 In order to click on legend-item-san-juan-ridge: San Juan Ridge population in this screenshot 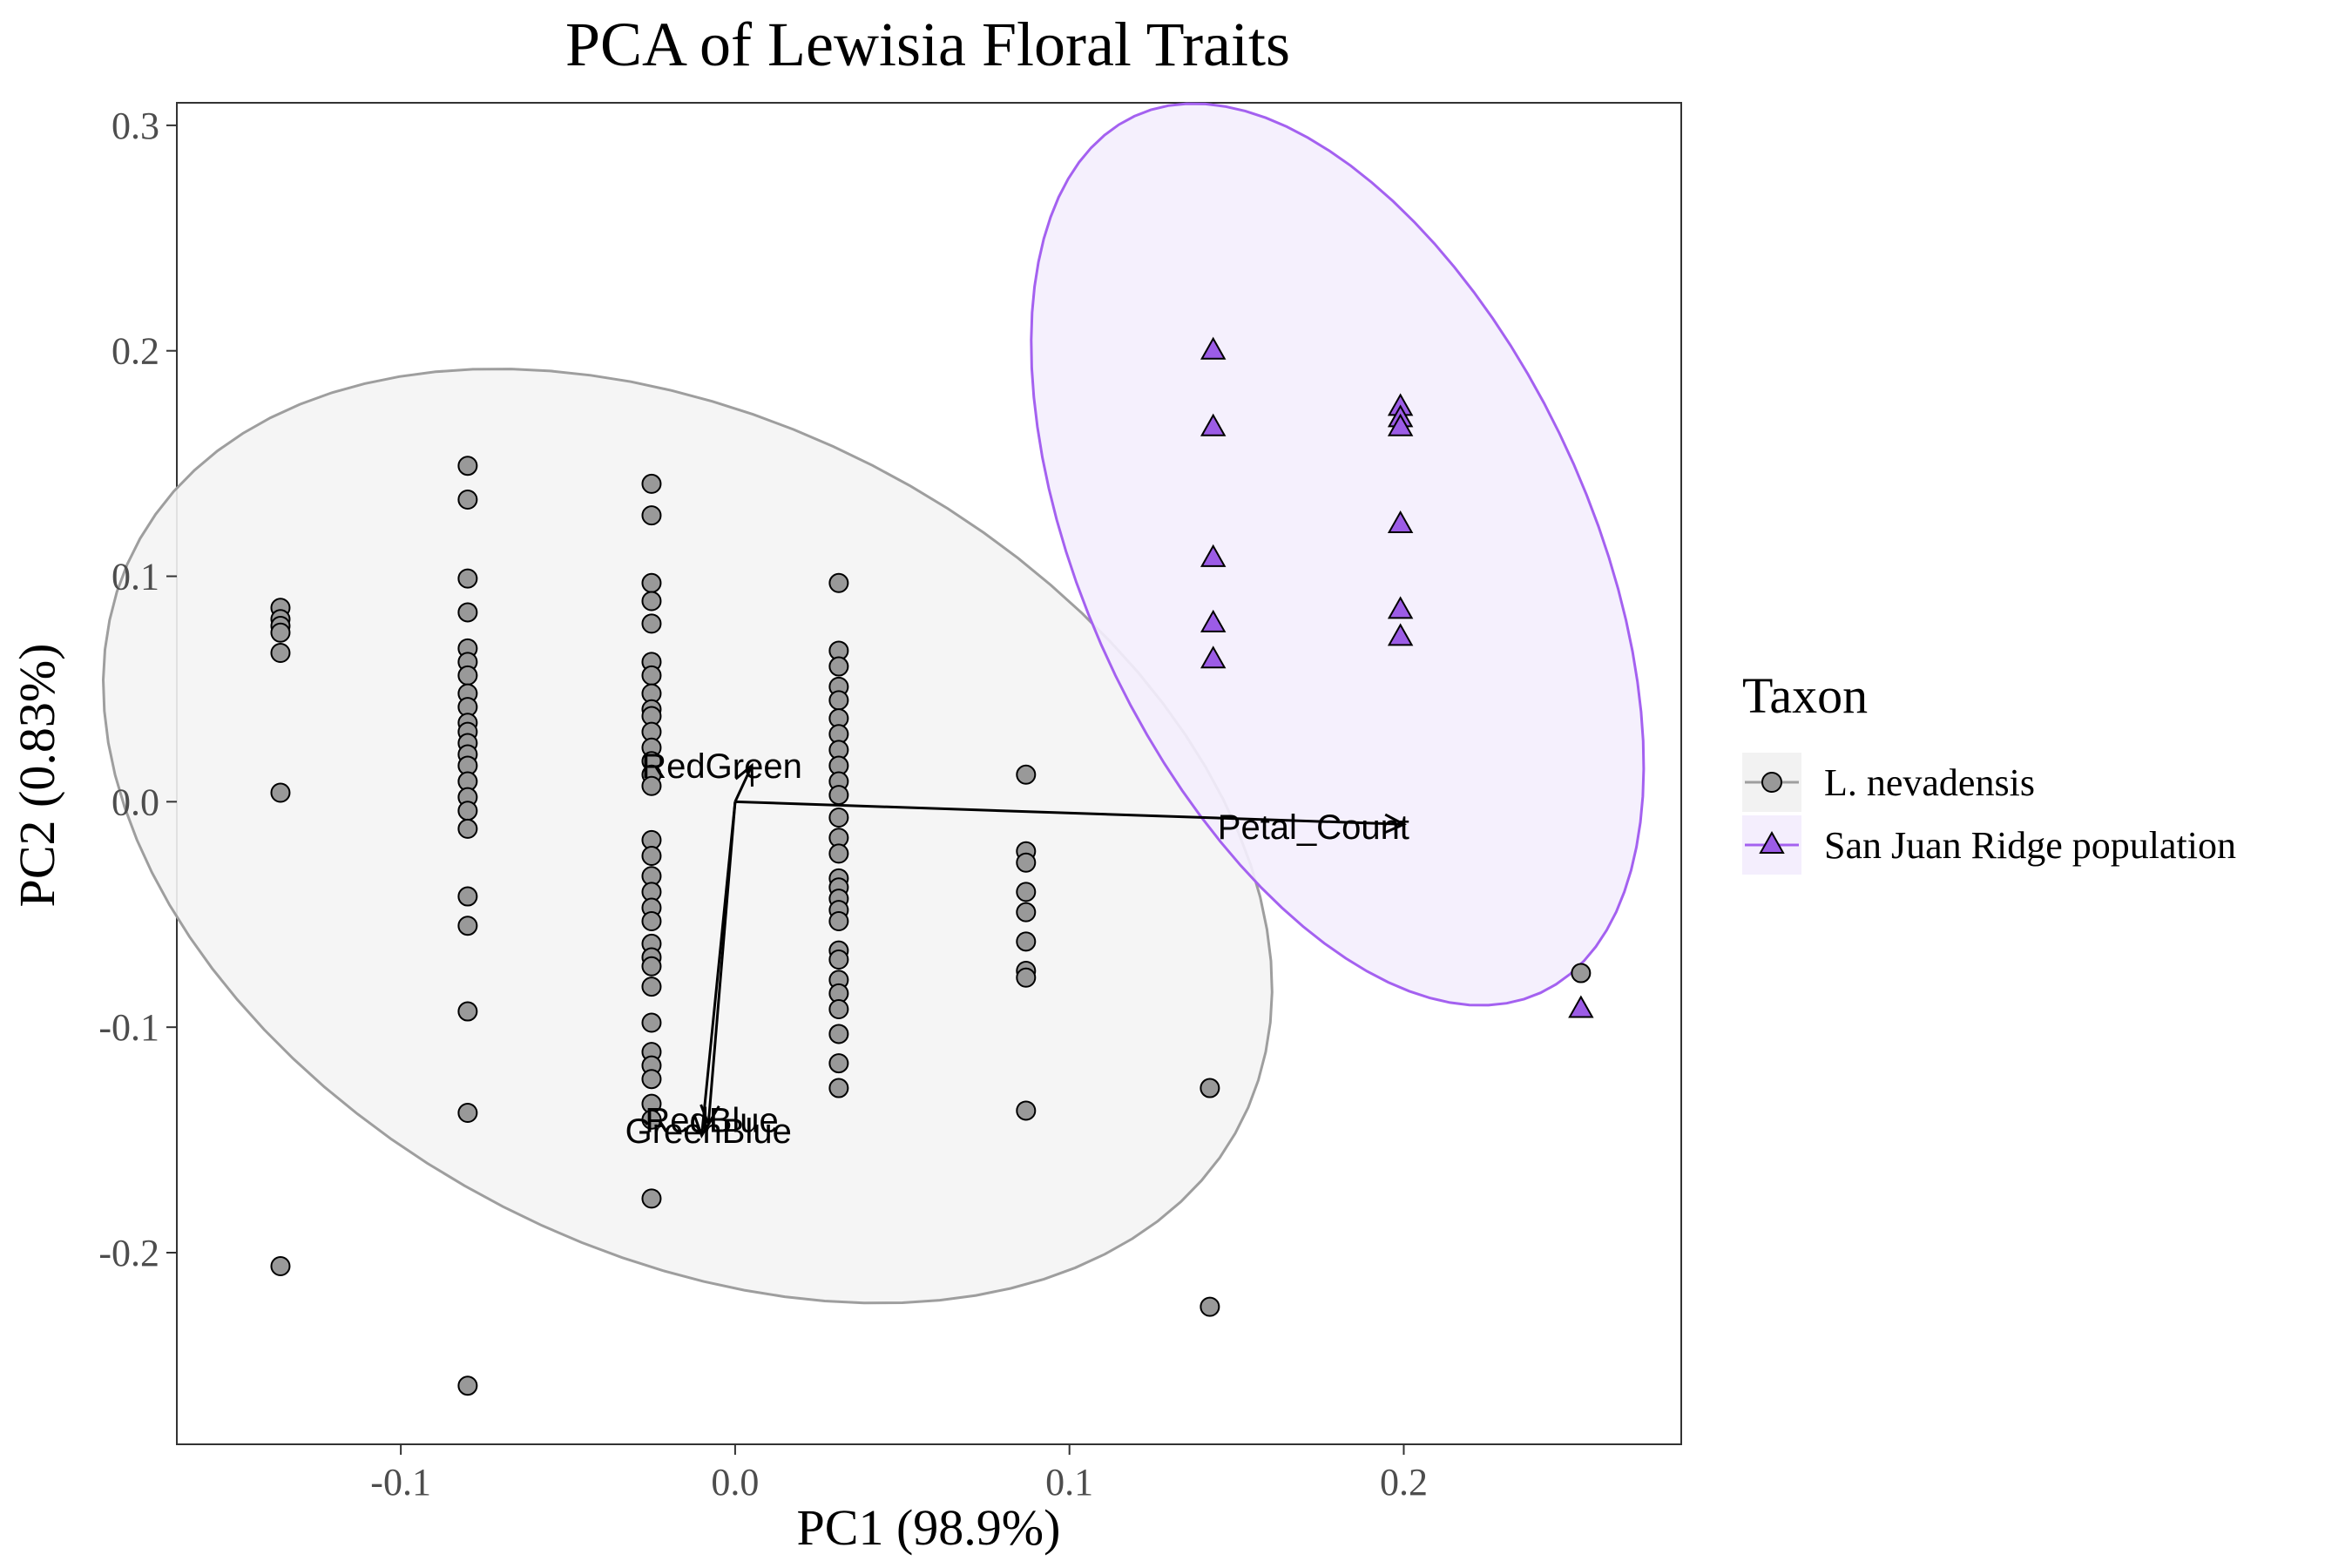, I will do `click(1989, 845)`.